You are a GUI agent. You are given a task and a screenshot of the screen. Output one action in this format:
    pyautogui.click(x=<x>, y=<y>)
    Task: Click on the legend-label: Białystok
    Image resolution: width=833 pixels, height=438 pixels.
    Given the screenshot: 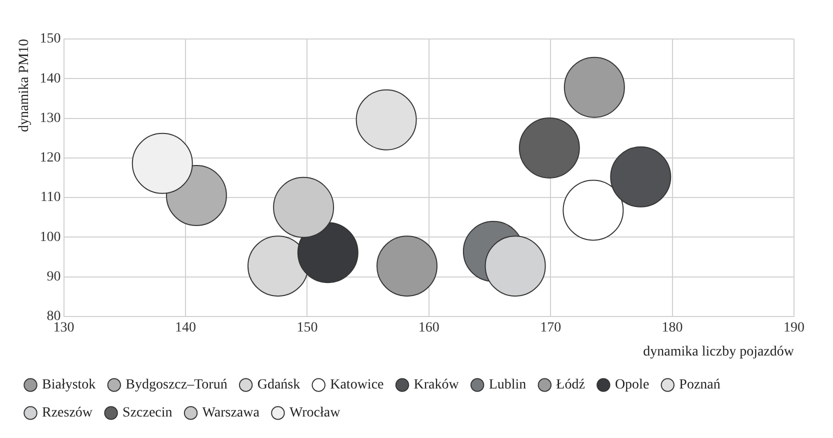 What is the action you would take?
    pyautogui.click(x=69, y=385)
    